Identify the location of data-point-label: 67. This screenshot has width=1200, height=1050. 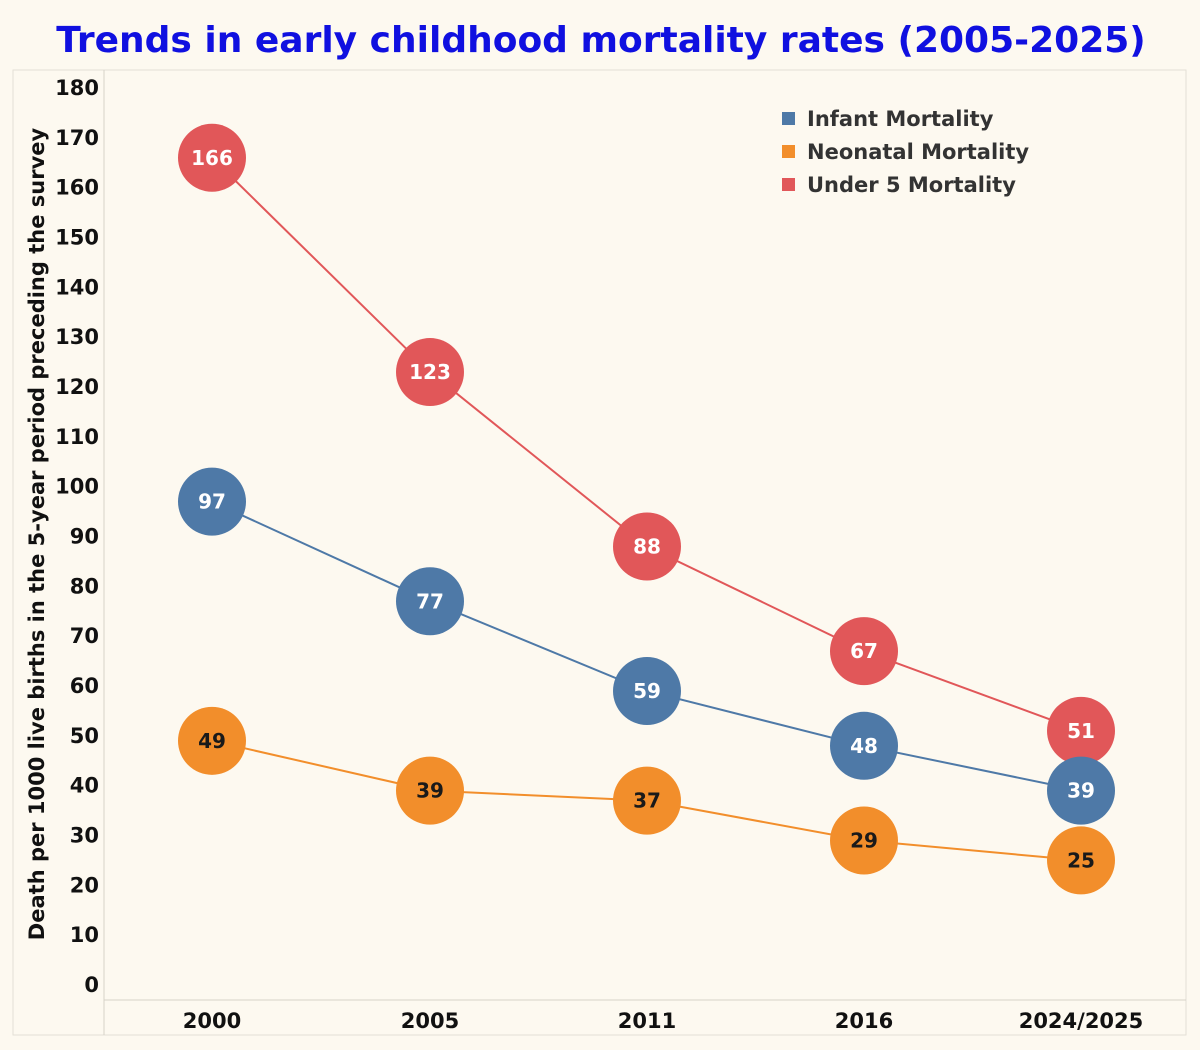
(864, 651).